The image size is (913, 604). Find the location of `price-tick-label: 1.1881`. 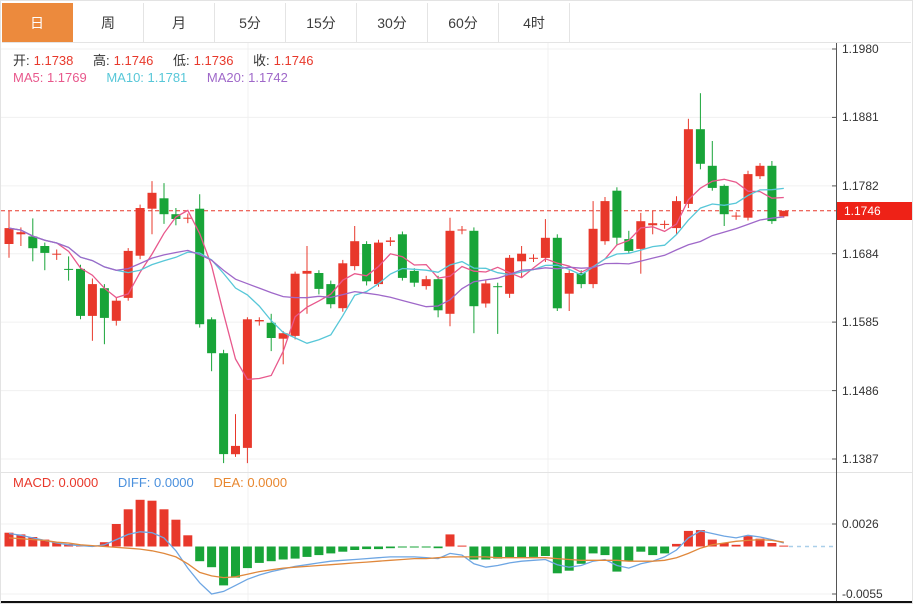

price-tick-label: 1.1881 is located at coordinates (860, 117).